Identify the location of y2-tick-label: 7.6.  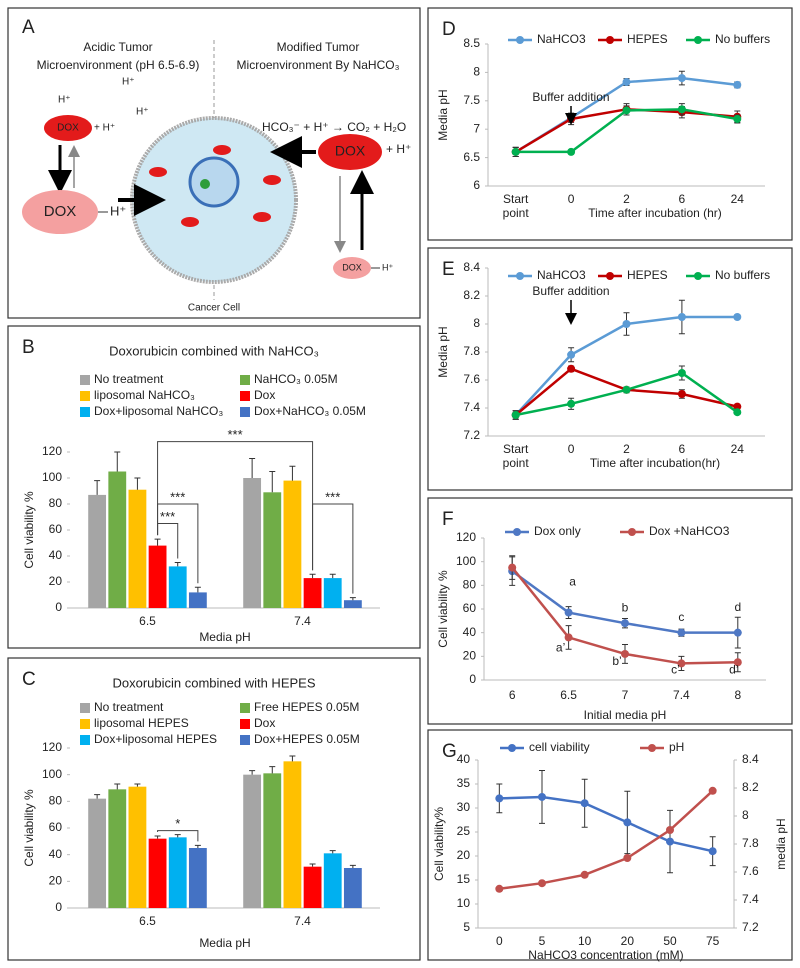
(750, 871).